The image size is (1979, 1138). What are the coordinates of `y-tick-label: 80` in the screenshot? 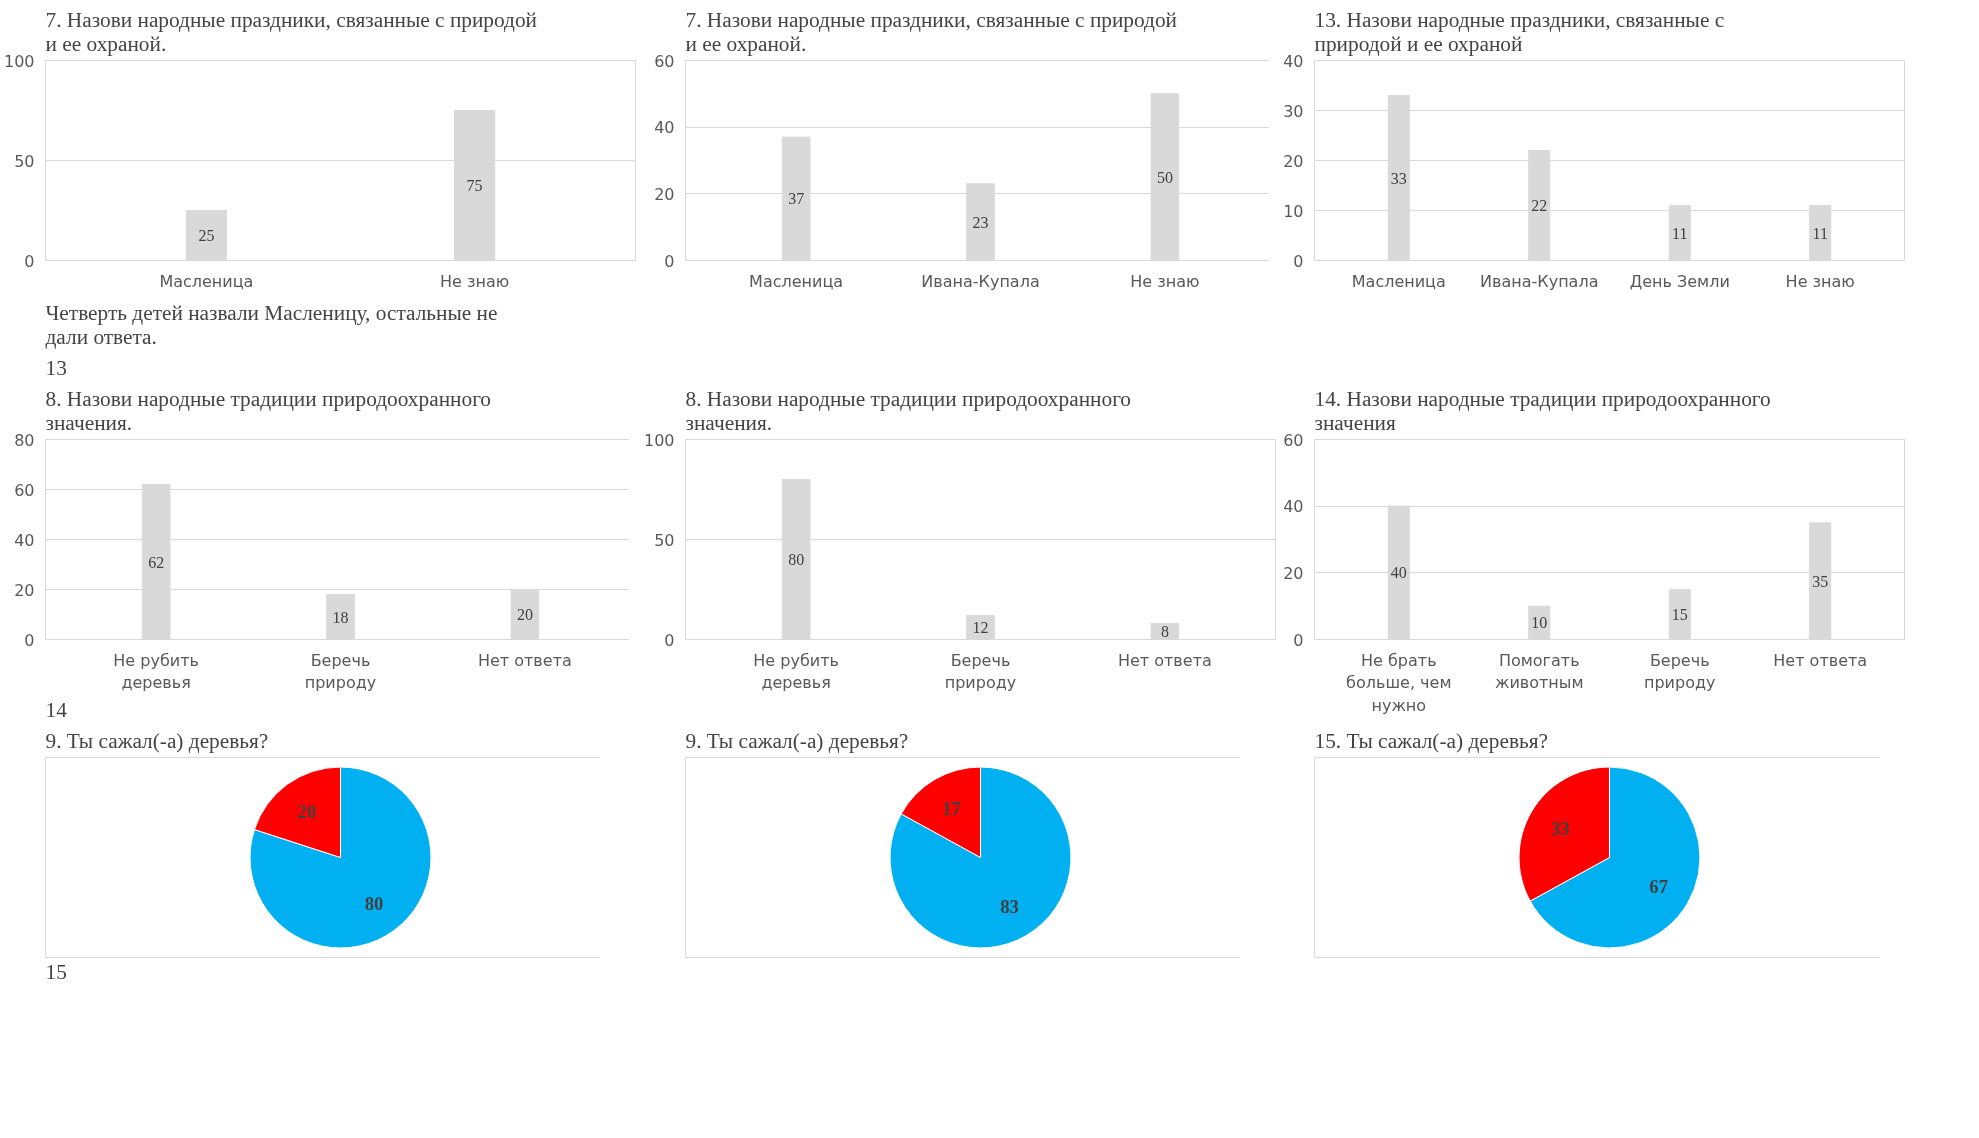 It's located at (24, 440).